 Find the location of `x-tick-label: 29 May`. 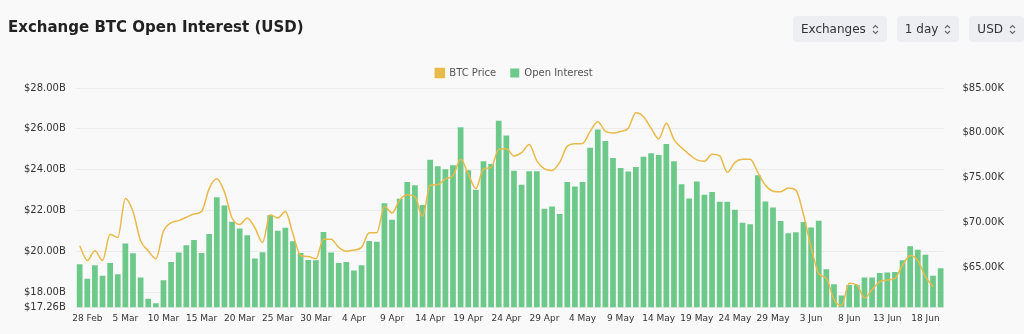

x-tick-label: 29 May is located at coordinates (773, 317).